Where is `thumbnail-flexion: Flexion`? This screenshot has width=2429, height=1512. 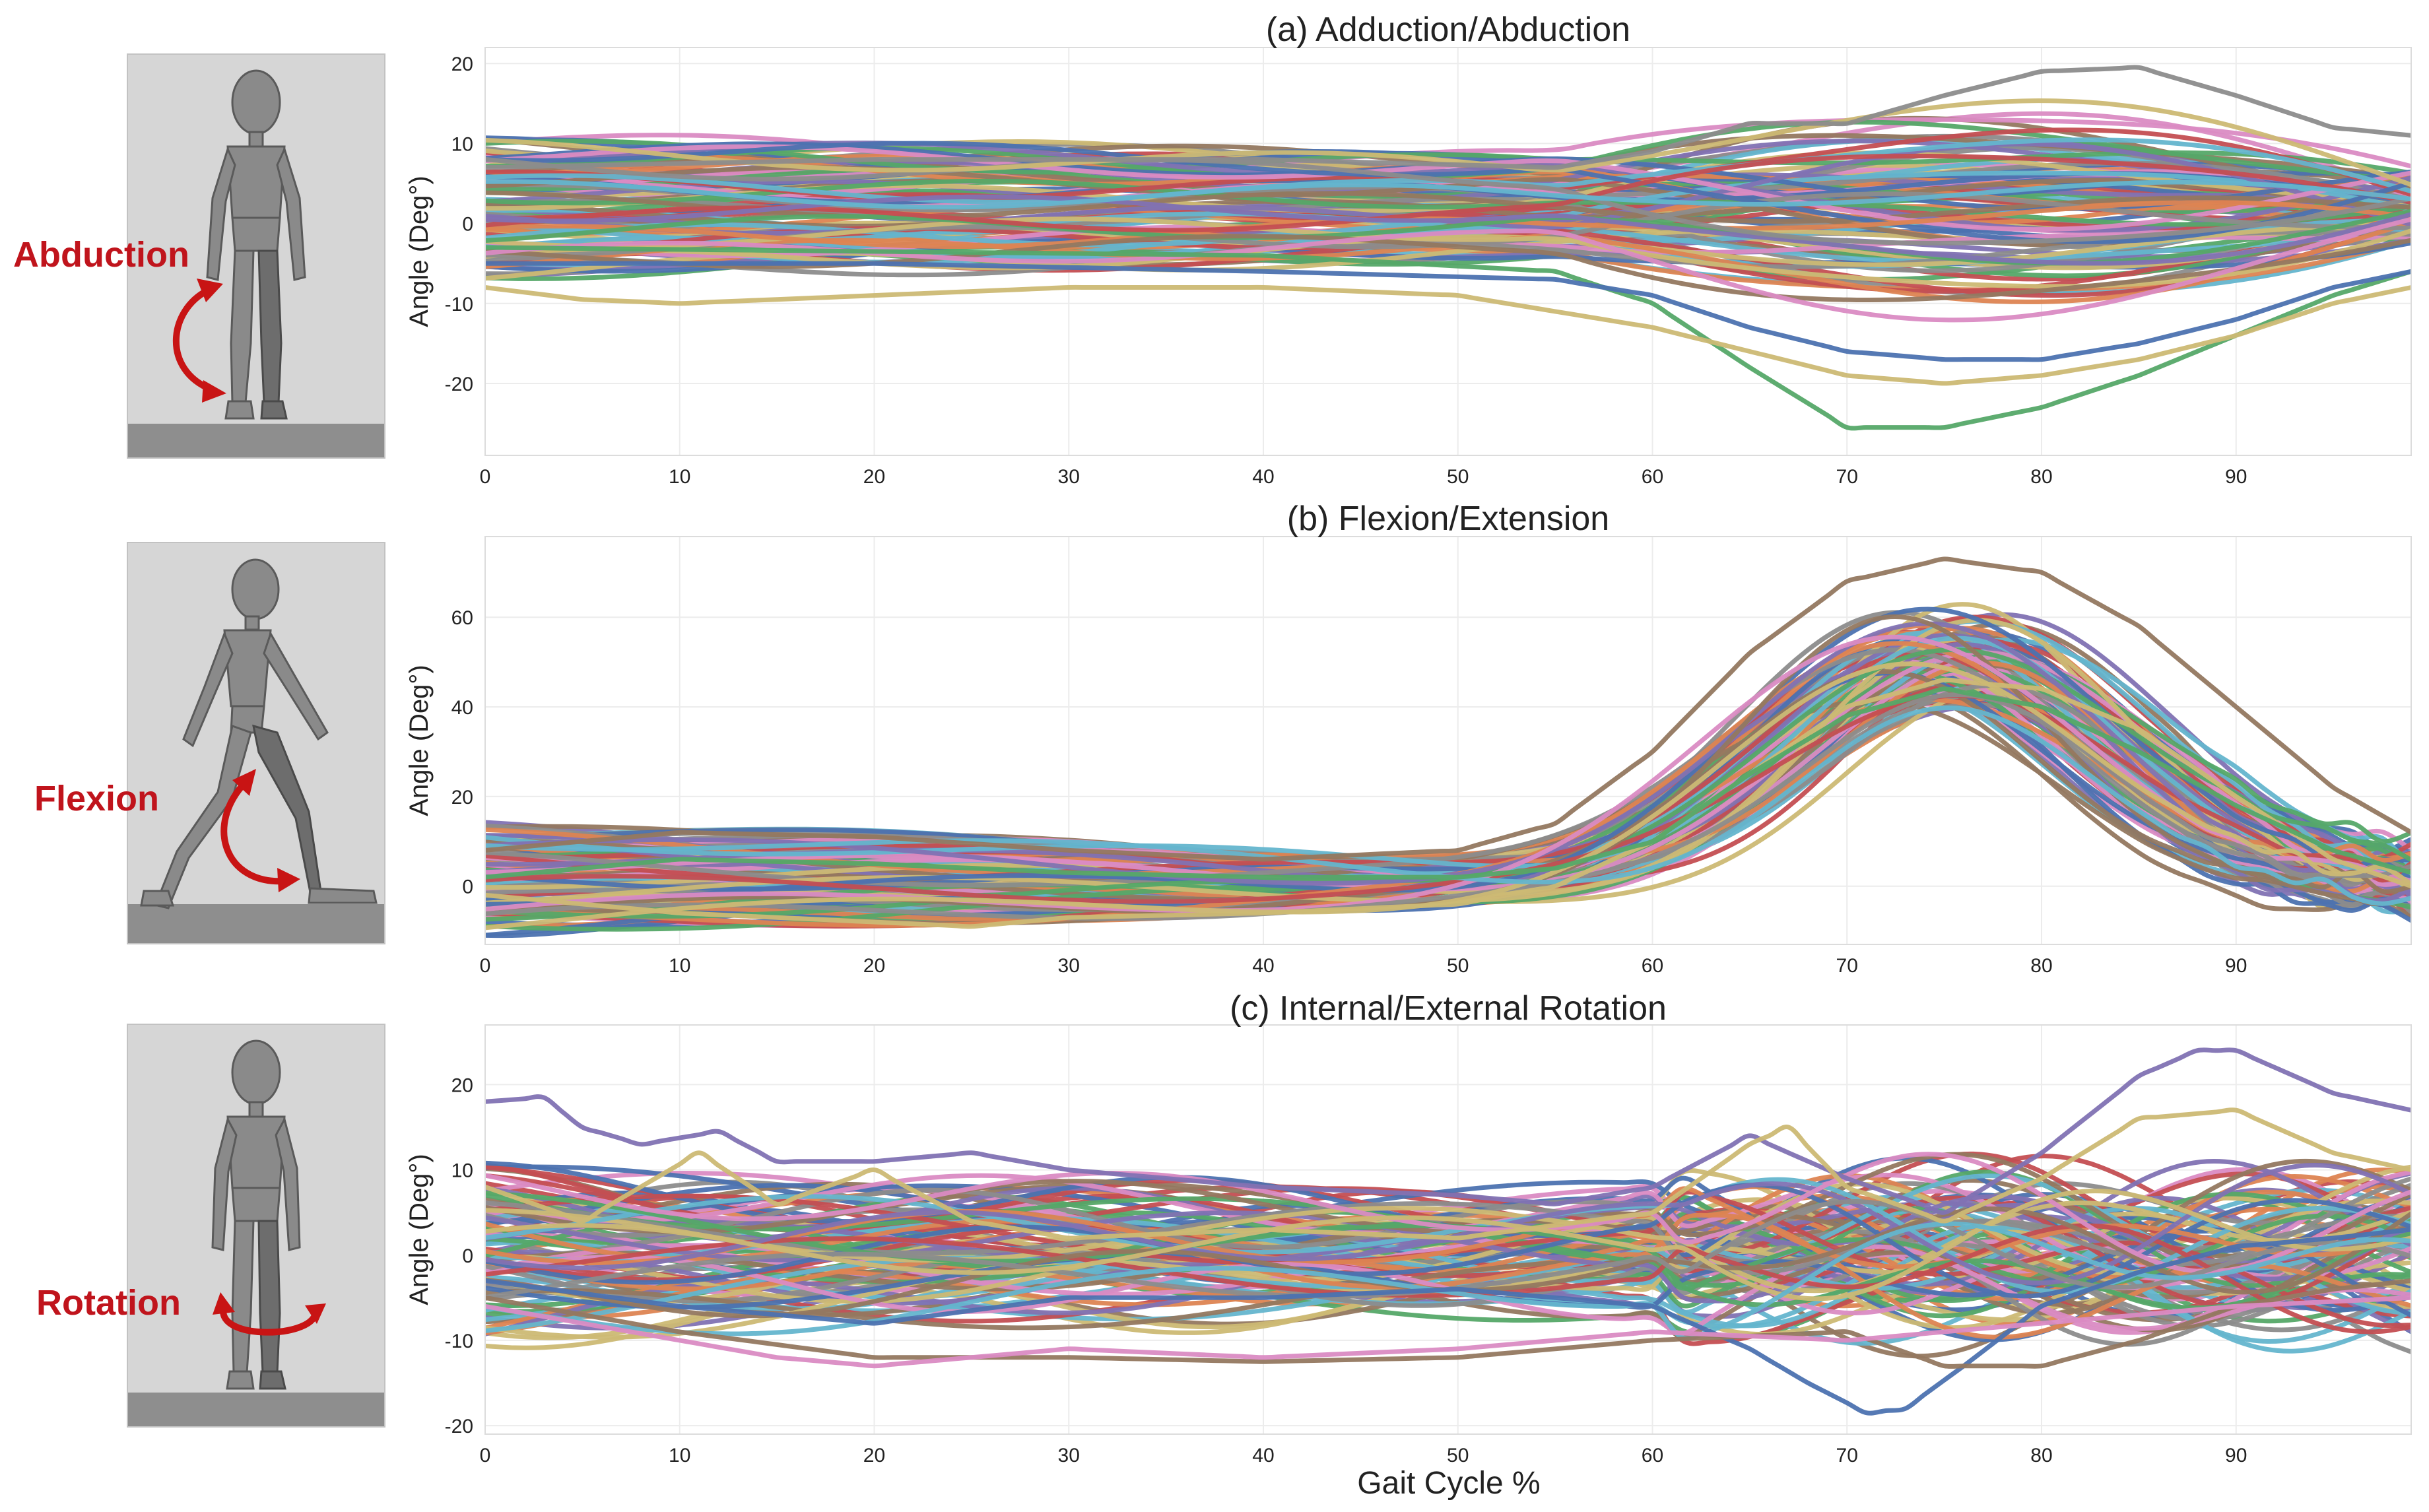 thumbnail-flexion: Flexion is located at coordinates (210, 743).